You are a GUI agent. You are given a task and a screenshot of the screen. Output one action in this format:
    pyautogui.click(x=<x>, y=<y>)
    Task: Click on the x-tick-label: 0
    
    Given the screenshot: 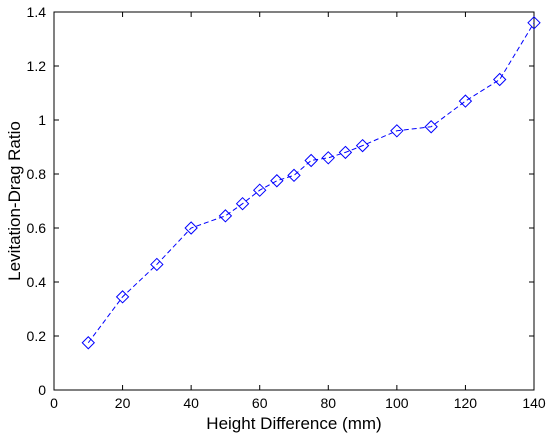 What is the action you would take?
    pyautogui.click(x=54, y=403)
    